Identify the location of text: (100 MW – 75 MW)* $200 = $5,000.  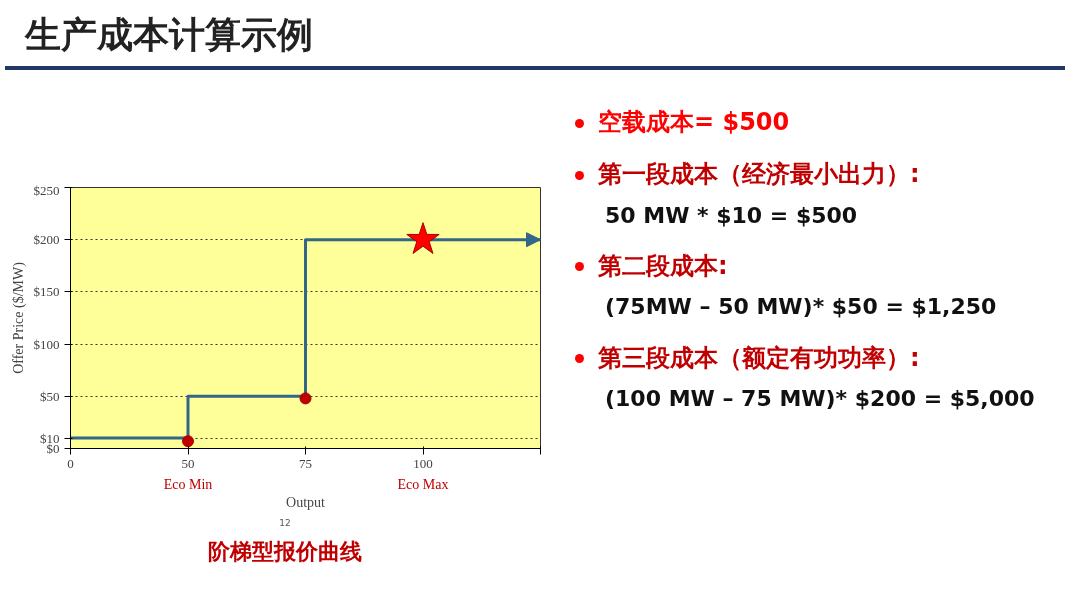
(820, 398).